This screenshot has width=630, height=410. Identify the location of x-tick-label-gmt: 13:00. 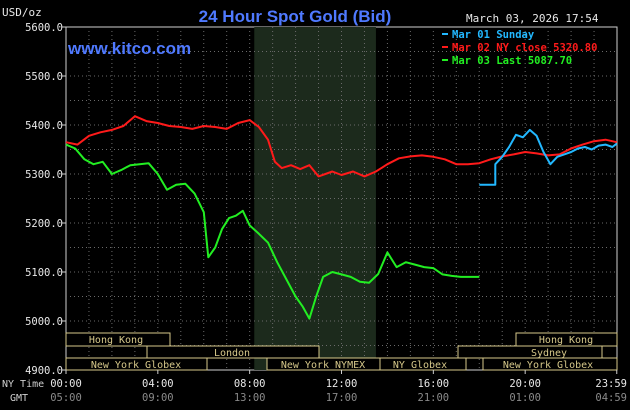
(250, 398).